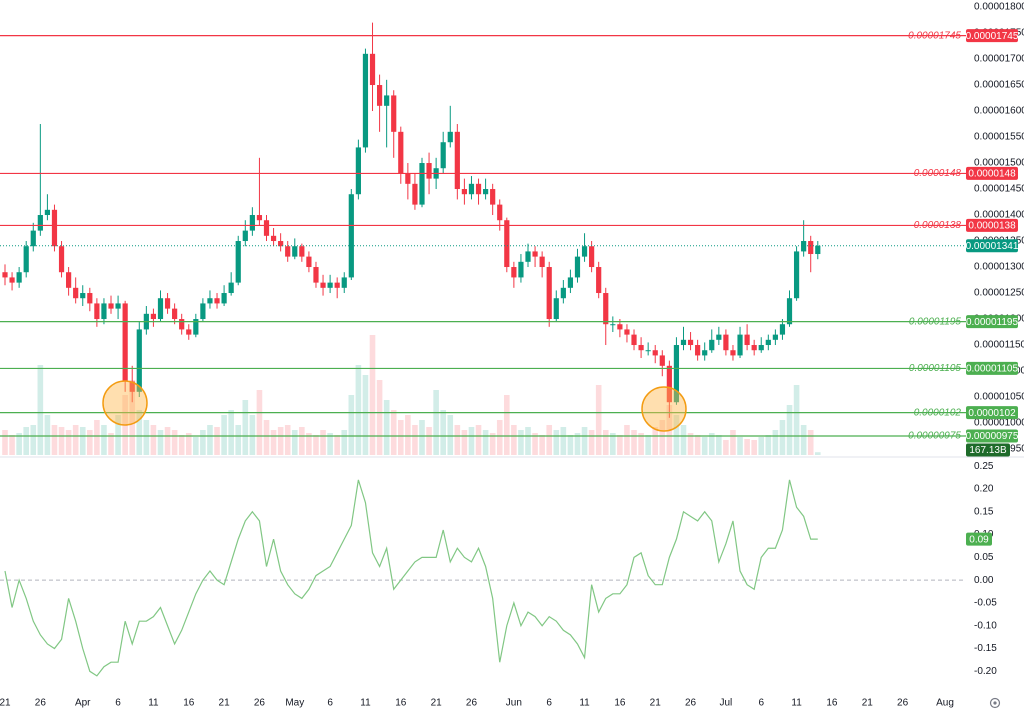 Image resolution: width=1024 pixels, height=712 pixels. What do you see at coordinates (437, 703) in the screenshot?
I see `x-tick-label: 21` at bounding box center [437, 703].